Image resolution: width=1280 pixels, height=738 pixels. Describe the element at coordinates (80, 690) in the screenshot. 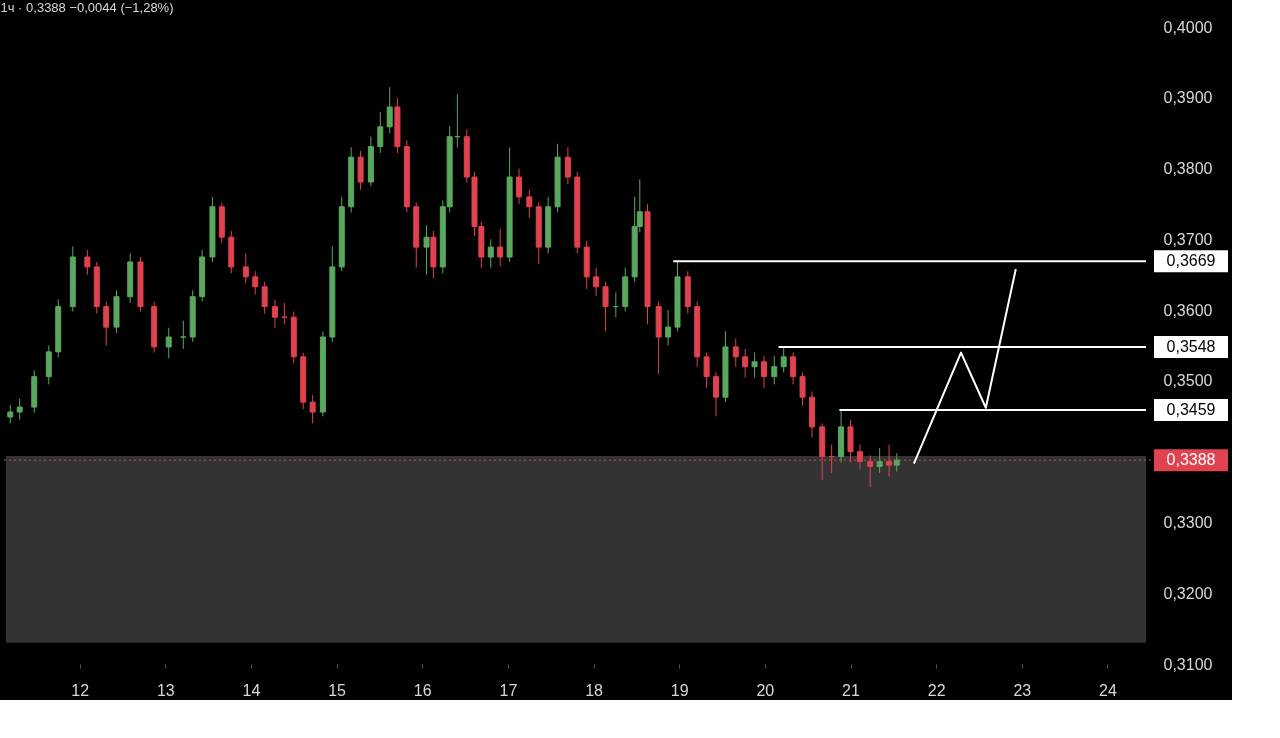

I see `x-tick-label: 12` at that location.